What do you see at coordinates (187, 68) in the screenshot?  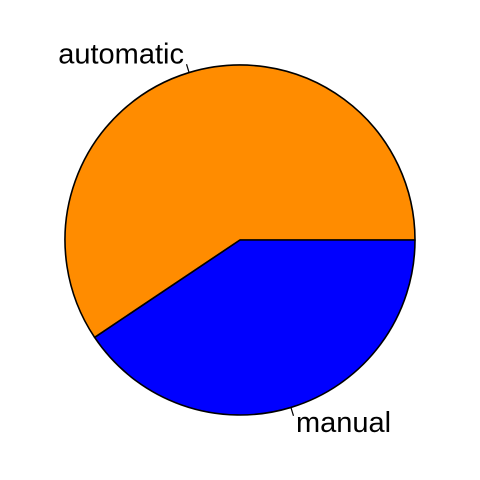 I see `leader-line-automatic` at bounding box center [187, 68].